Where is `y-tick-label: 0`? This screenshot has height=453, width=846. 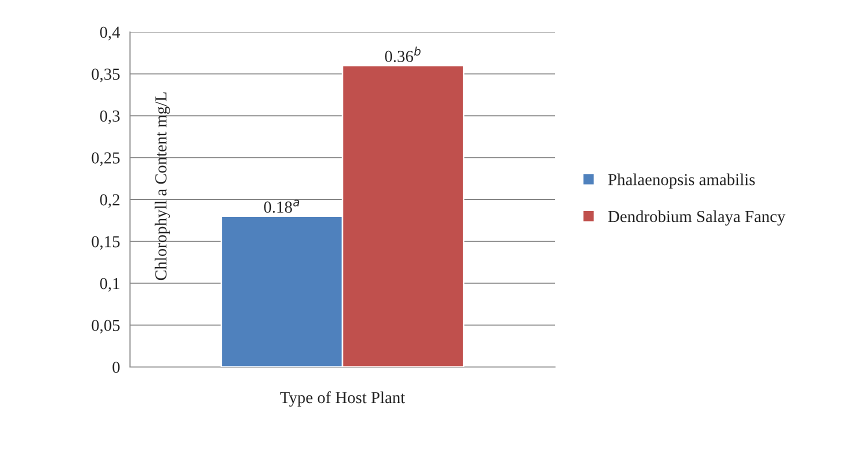
y-tick-label: 0 is located at coordinates (116, 367).